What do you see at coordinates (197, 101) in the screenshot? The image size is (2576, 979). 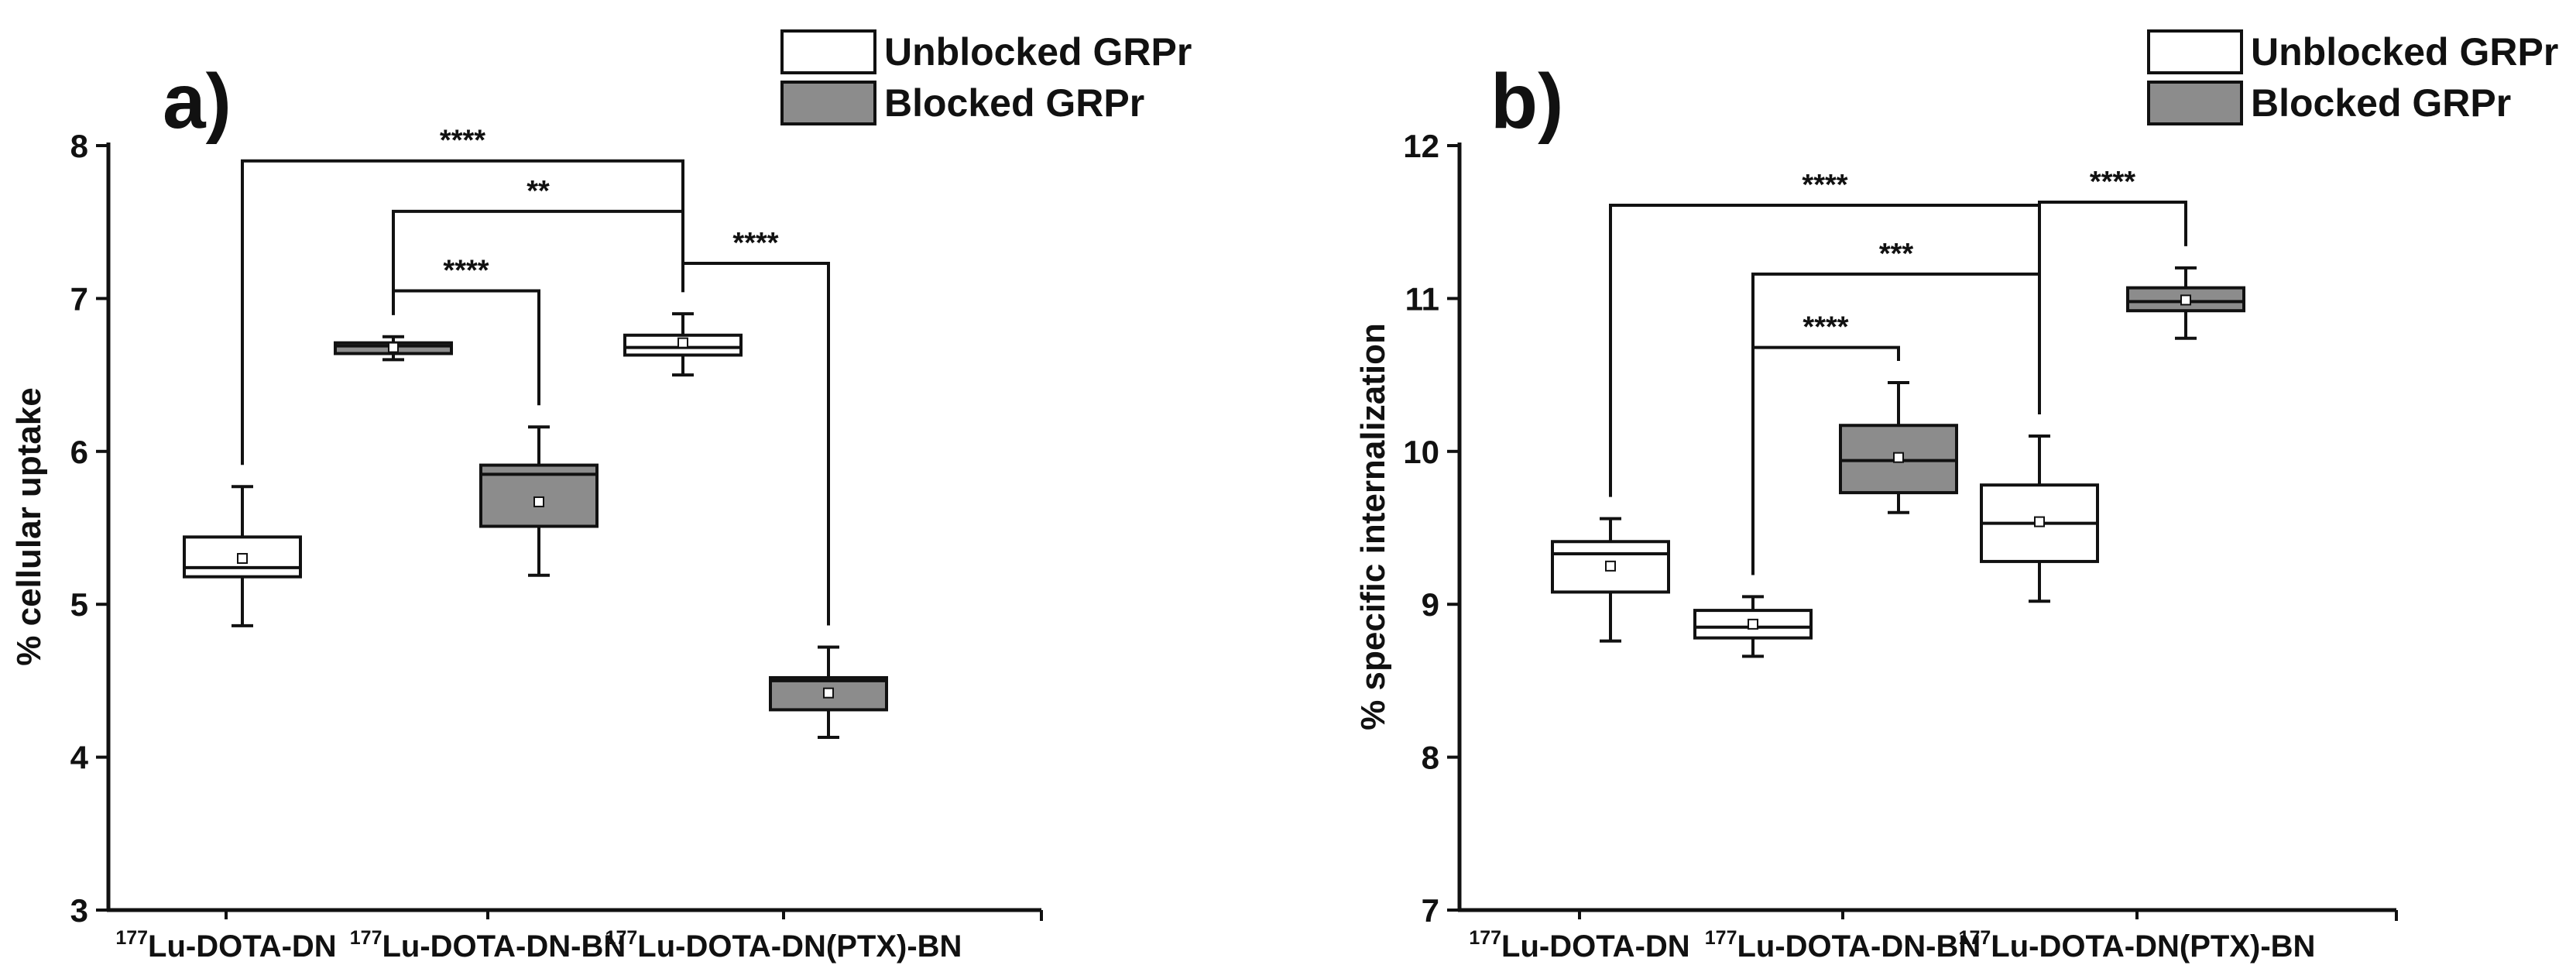 I see `panel-label: a)` at bounding box center [197, 101].